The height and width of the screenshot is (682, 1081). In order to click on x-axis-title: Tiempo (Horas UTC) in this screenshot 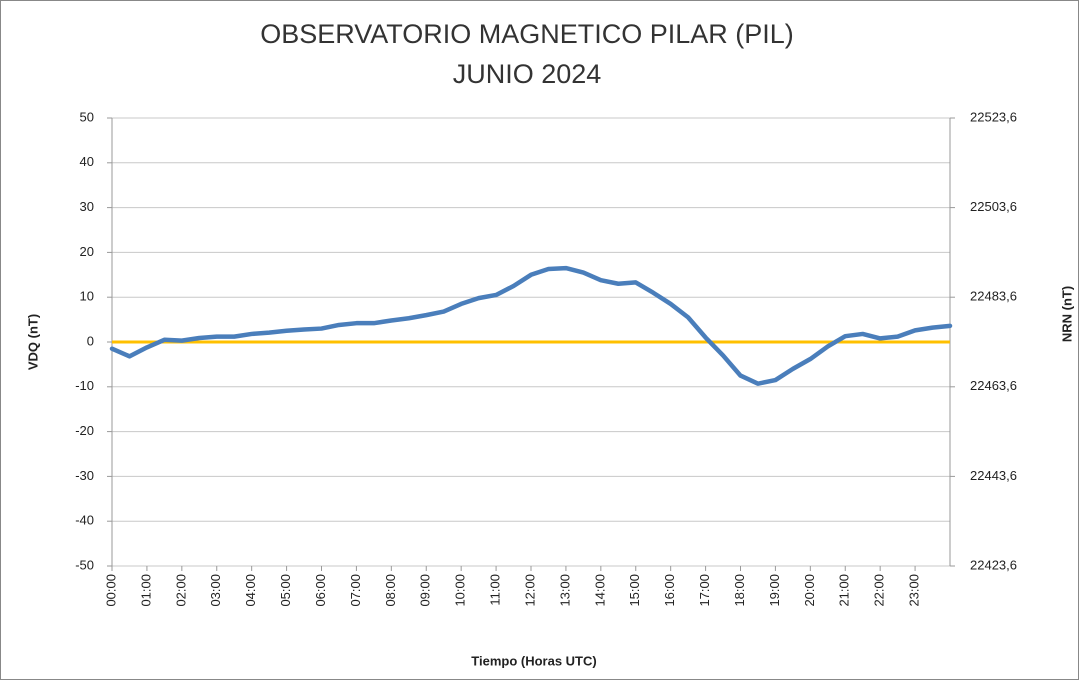, I will do `click(533, 660)`.